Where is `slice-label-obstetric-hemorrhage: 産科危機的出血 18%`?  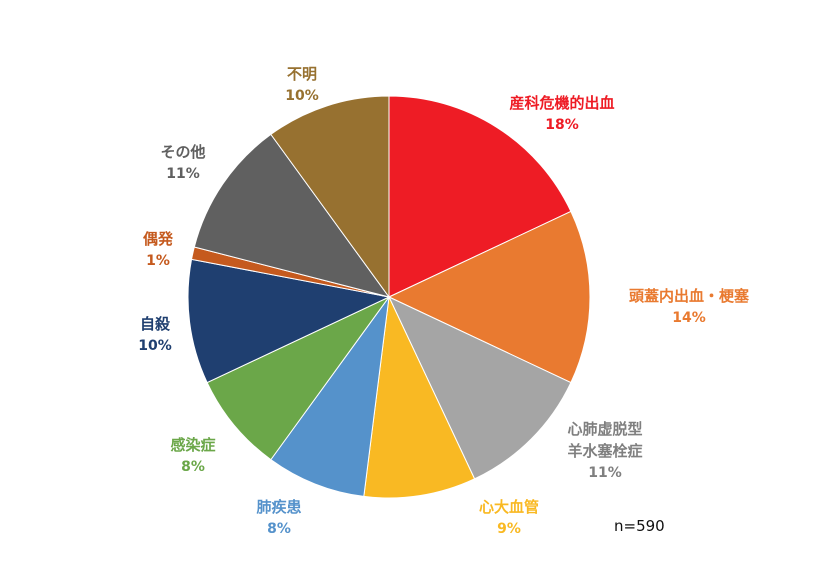 slice-label-obstetric-hemorrhage: 産科危機的出血 18% is located at coordinates (561, 114).